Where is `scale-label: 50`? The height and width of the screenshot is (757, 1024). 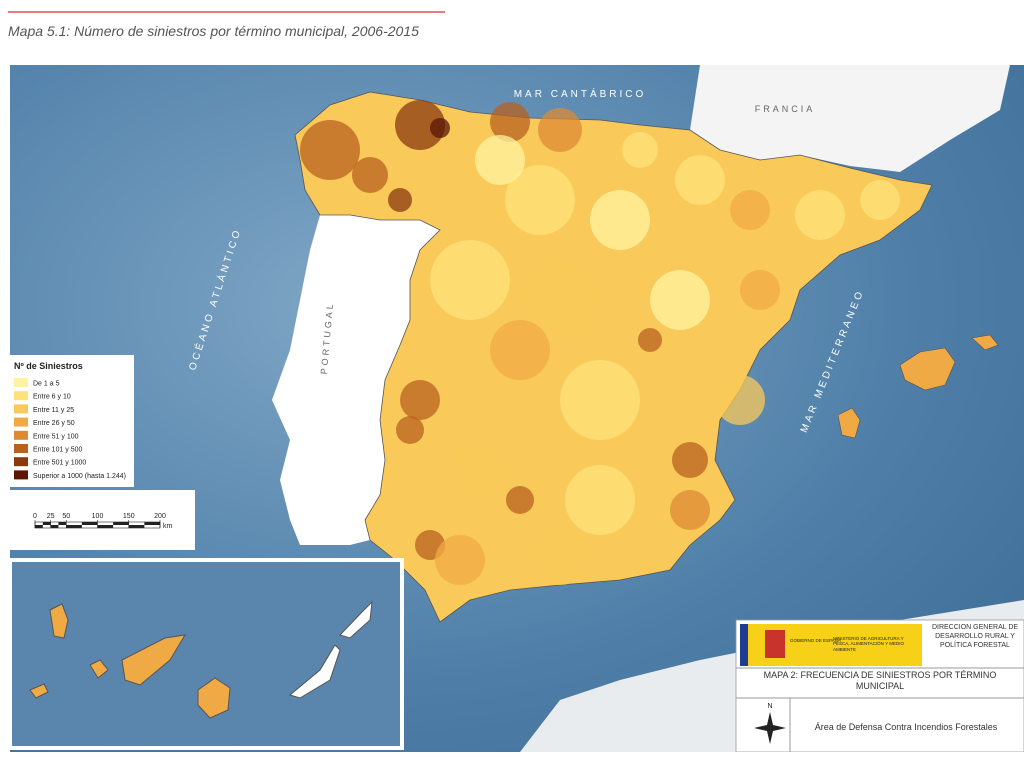
scale-label: 50 is located at coordinates (66, 516).